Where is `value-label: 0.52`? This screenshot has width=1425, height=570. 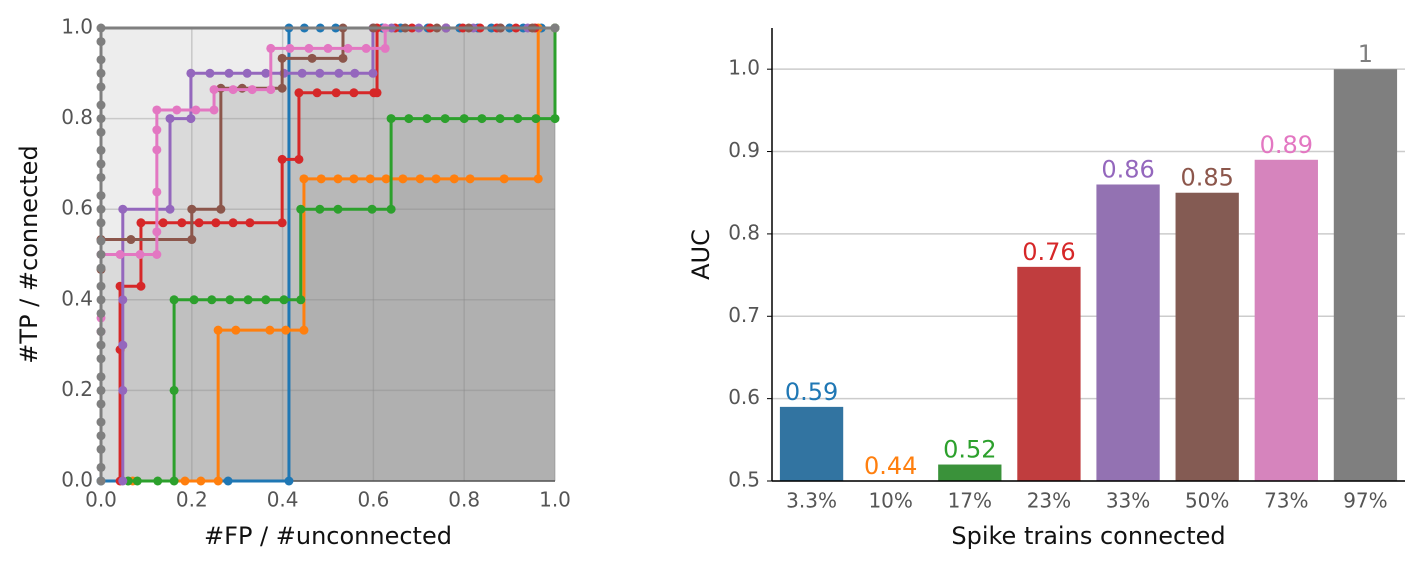
value-label: 0.52 is located at coordinates (969, 450).